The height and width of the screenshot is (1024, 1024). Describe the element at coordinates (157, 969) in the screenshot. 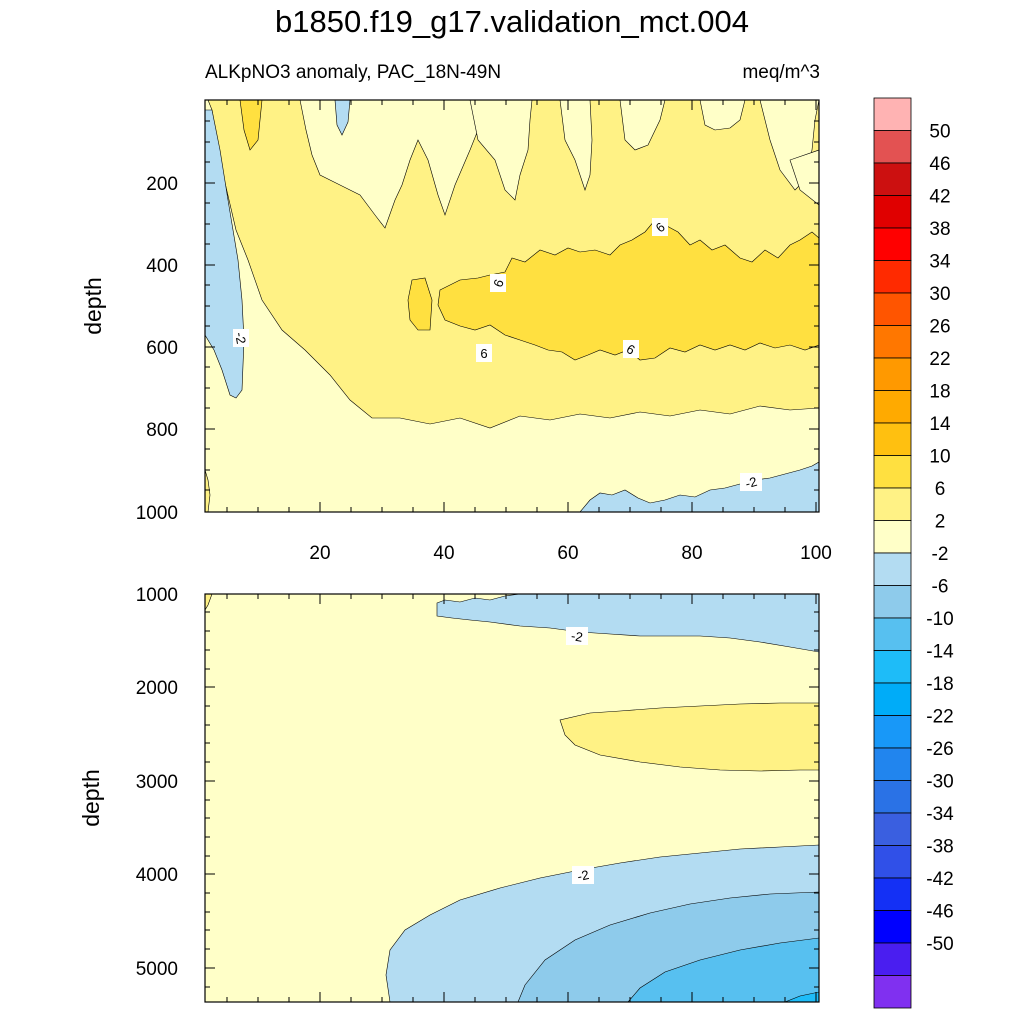

I see `lower-y-tick-label: 5000` at that location.